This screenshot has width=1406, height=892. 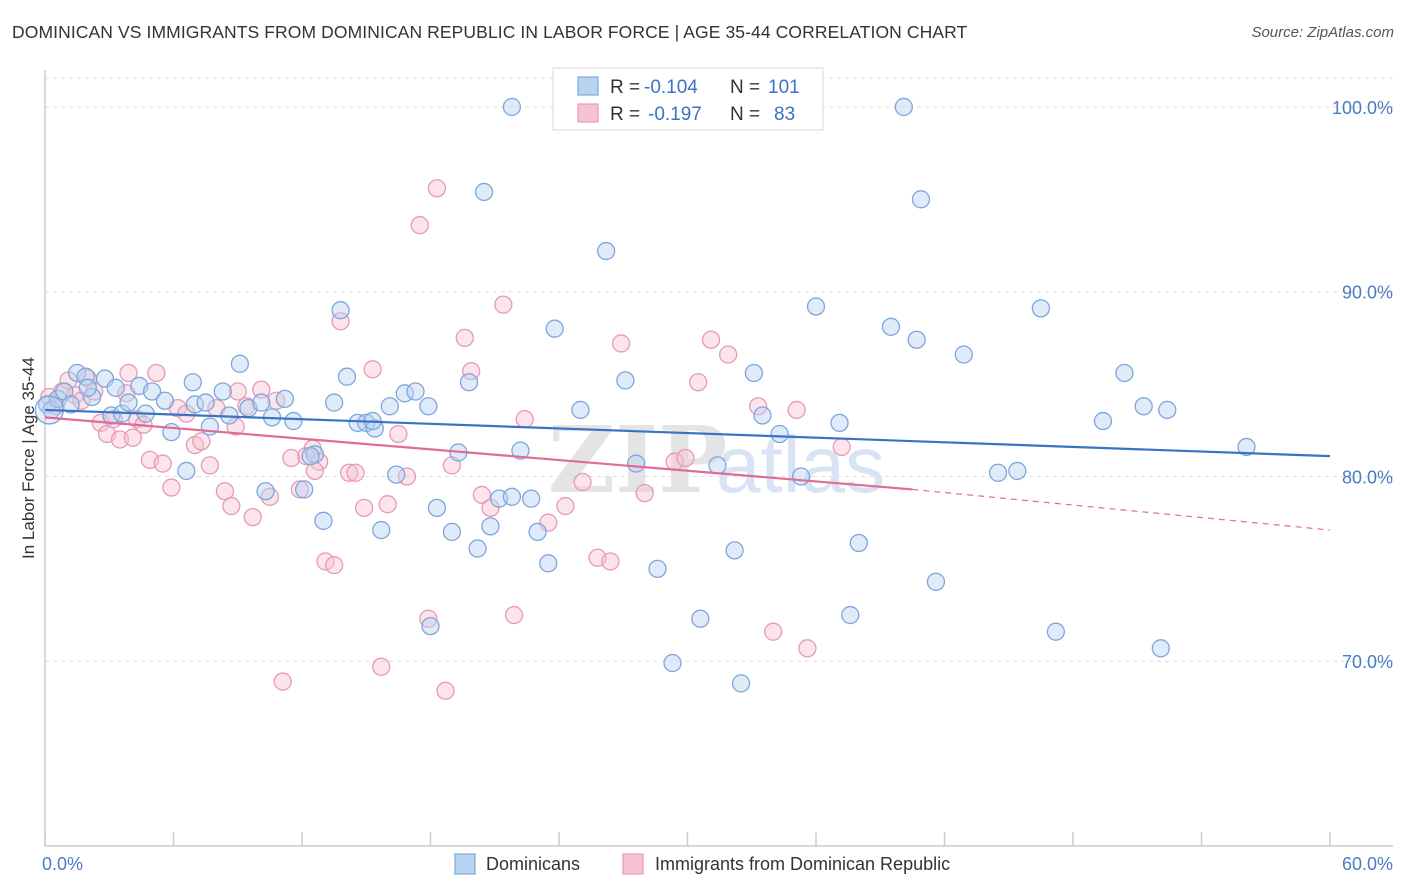 I want to click on trend-dominicans, so click(x=687, y=433).